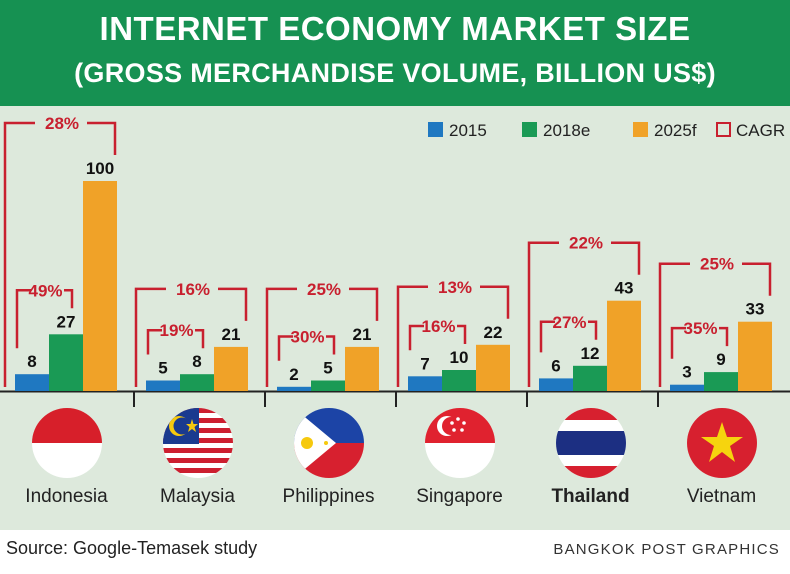  Describe the element at coordinates (590, 378) in the screenshot. I see `bar-thailand-2018e` at that location.